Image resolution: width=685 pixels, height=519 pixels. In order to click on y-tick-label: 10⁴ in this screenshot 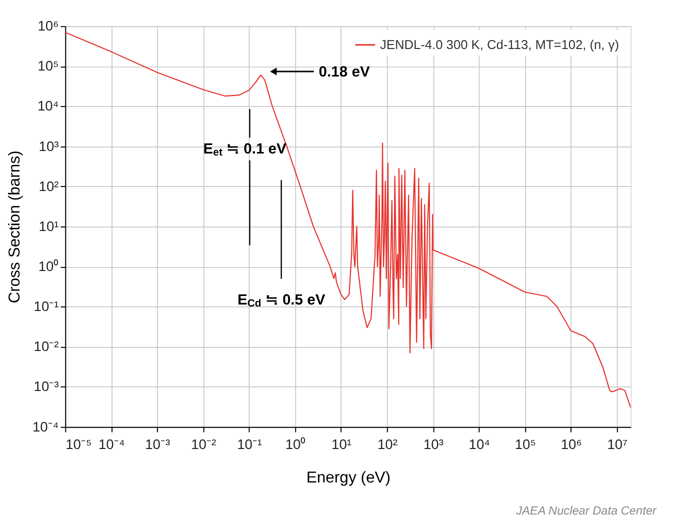, I will do `click(48, 106)`.